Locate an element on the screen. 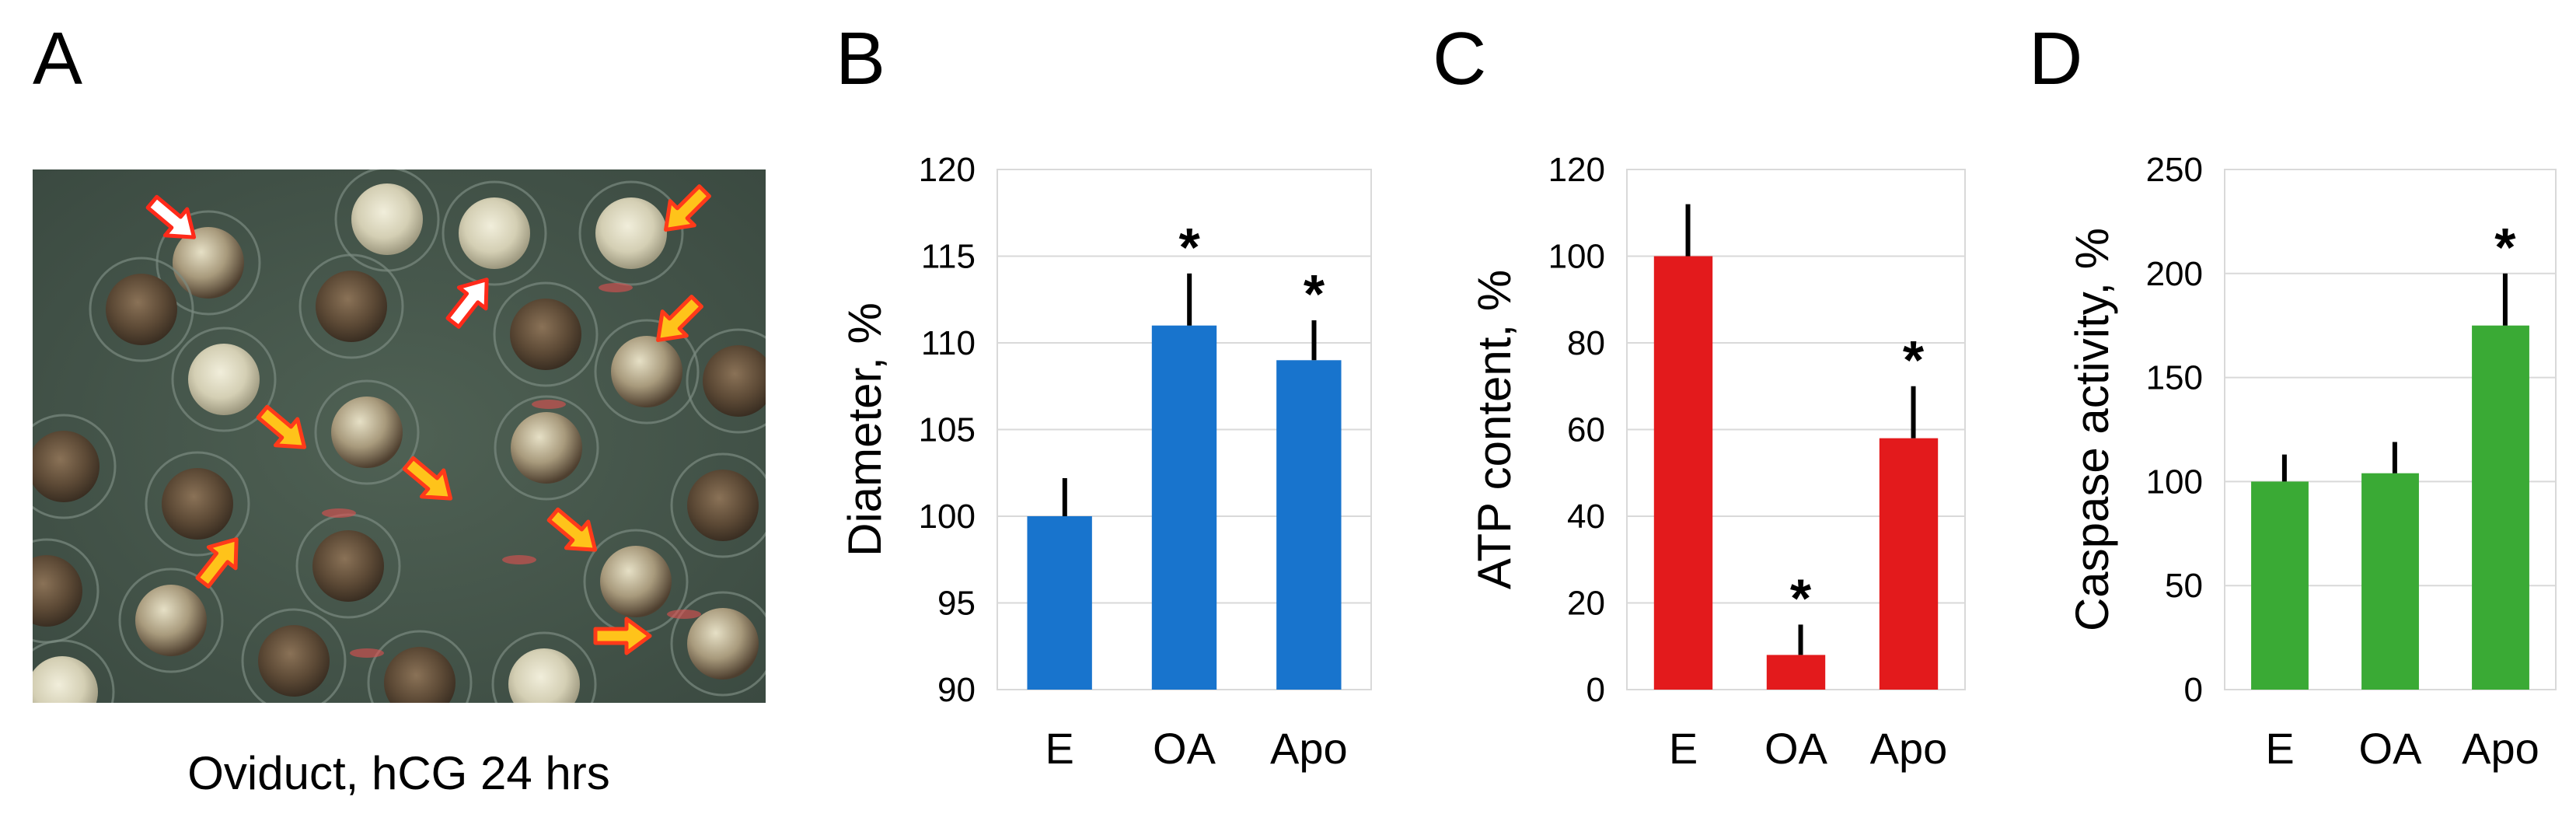 Image resolution: width=2576 pixels, height=821 pixels. y-tick-label: 250 is located at coordinates (2175, 170).